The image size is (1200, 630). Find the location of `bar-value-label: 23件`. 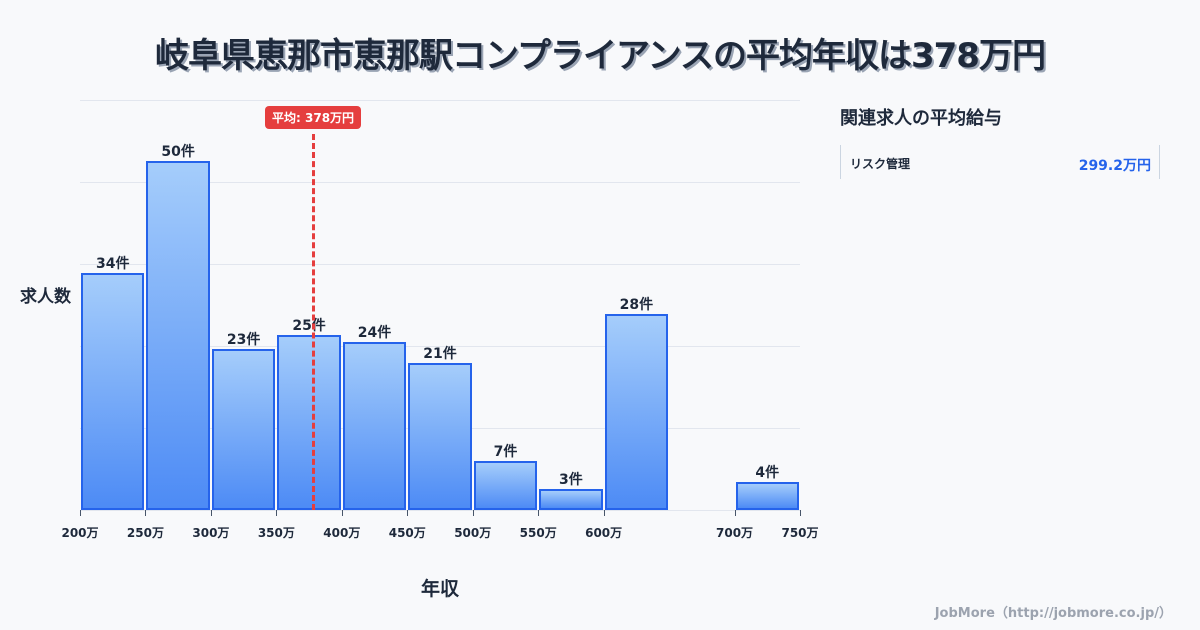

bar-value-label: 23件 is located at coordinates (243, 340).